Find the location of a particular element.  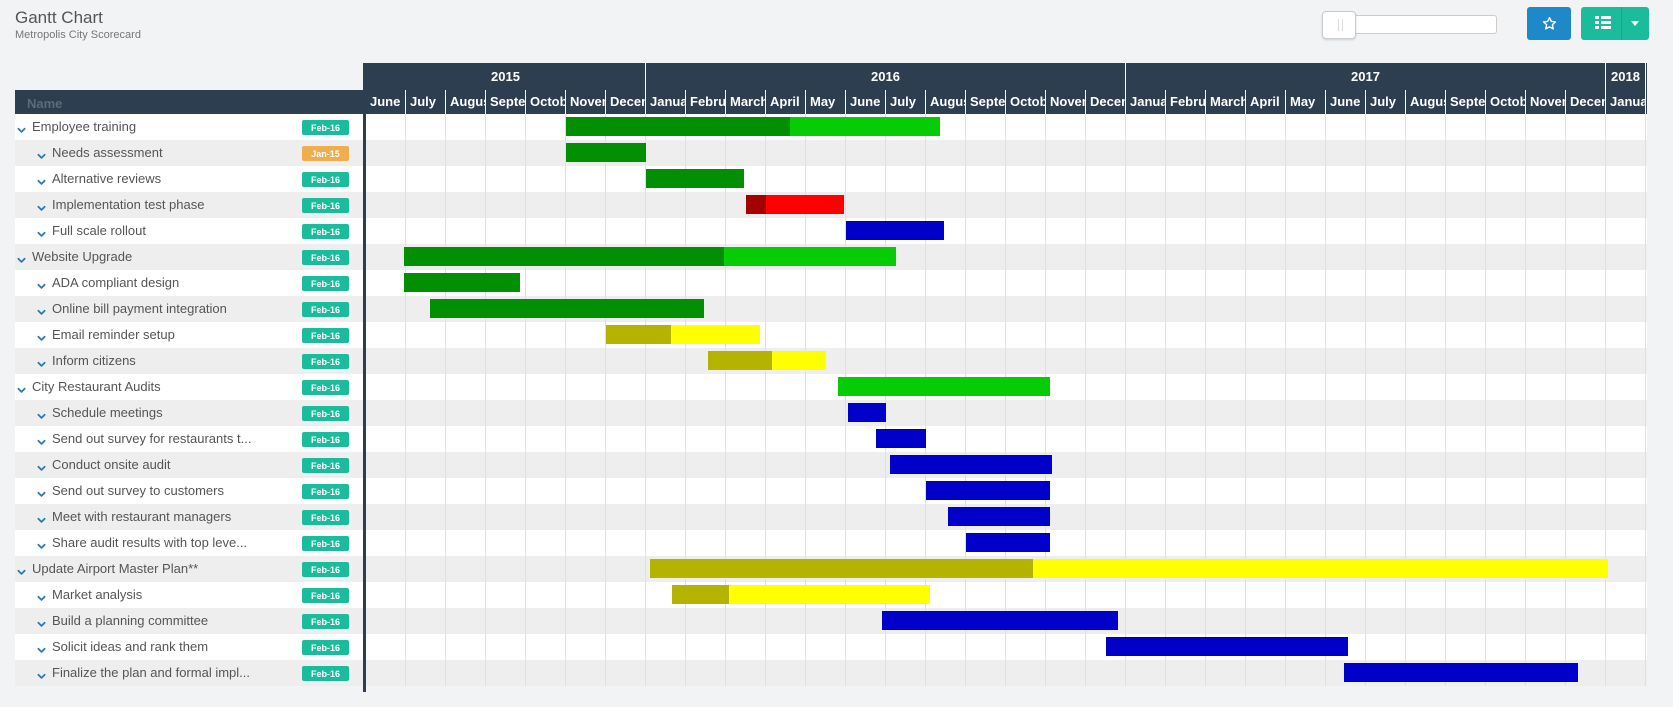

task-row: Send out survey to customers Feb-16 is located at coordinates (831, 491).